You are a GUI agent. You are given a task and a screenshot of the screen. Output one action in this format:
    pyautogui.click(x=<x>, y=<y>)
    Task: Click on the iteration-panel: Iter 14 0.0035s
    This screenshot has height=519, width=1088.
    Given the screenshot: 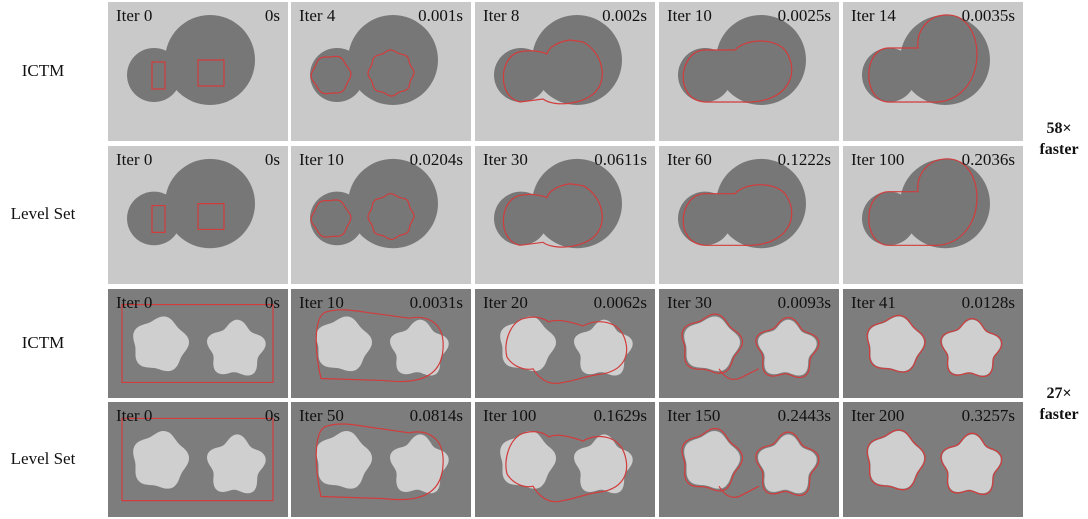 What is the action you would take?
    pyautogui.click(x=933, y=71)
    